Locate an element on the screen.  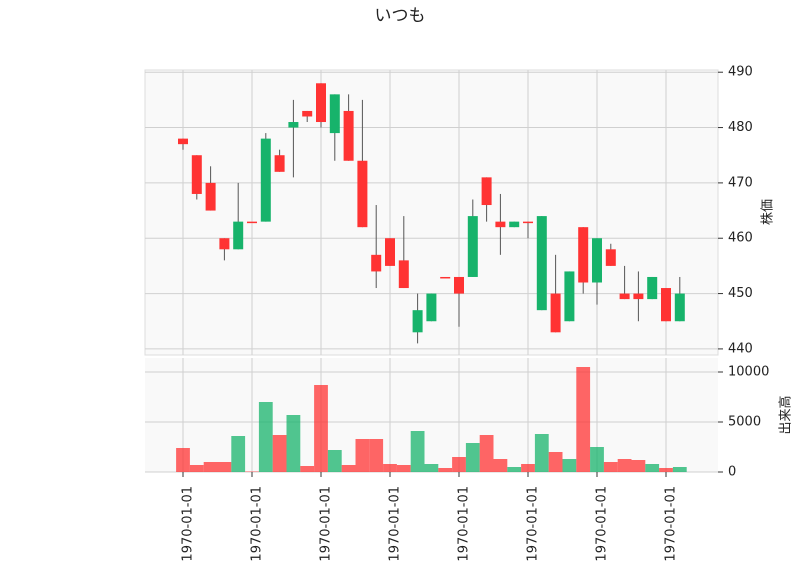
y-tick-label: 10000 is located at coordinates (748, 372).